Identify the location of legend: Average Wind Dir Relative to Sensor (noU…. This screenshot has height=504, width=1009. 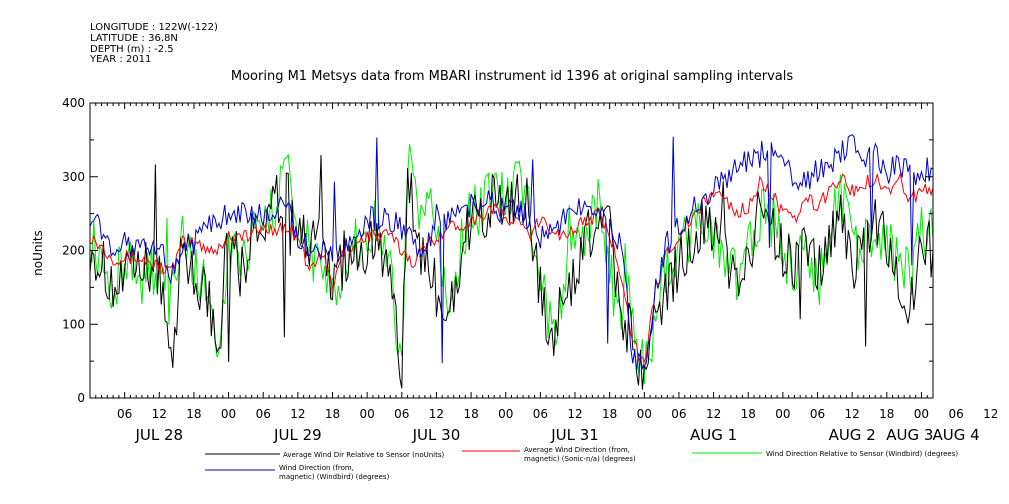
(581, 463).